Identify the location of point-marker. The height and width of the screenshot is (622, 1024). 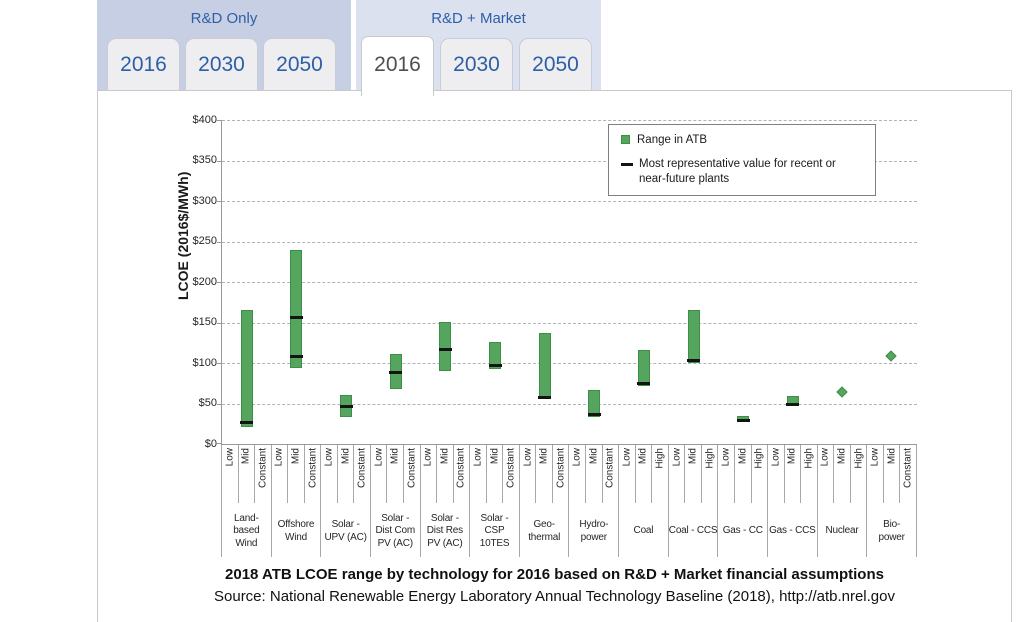
(841, 392).